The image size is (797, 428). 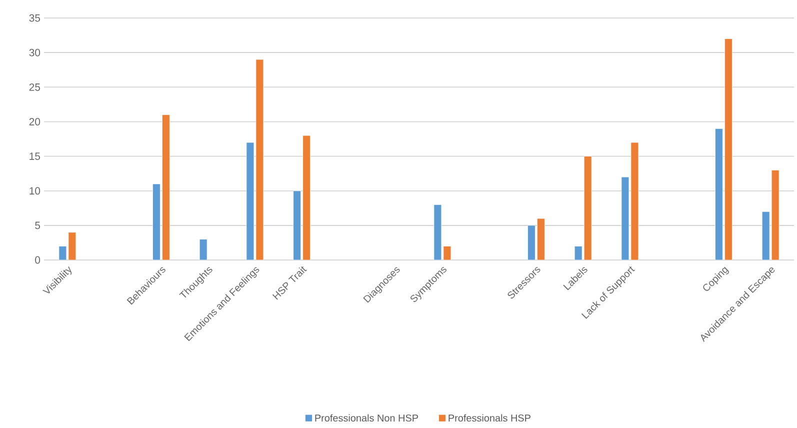 What do you see at coordinates (35, 156) in the screenshot?
I see `y-tick-label: 15` at bounding box center [35, 156].